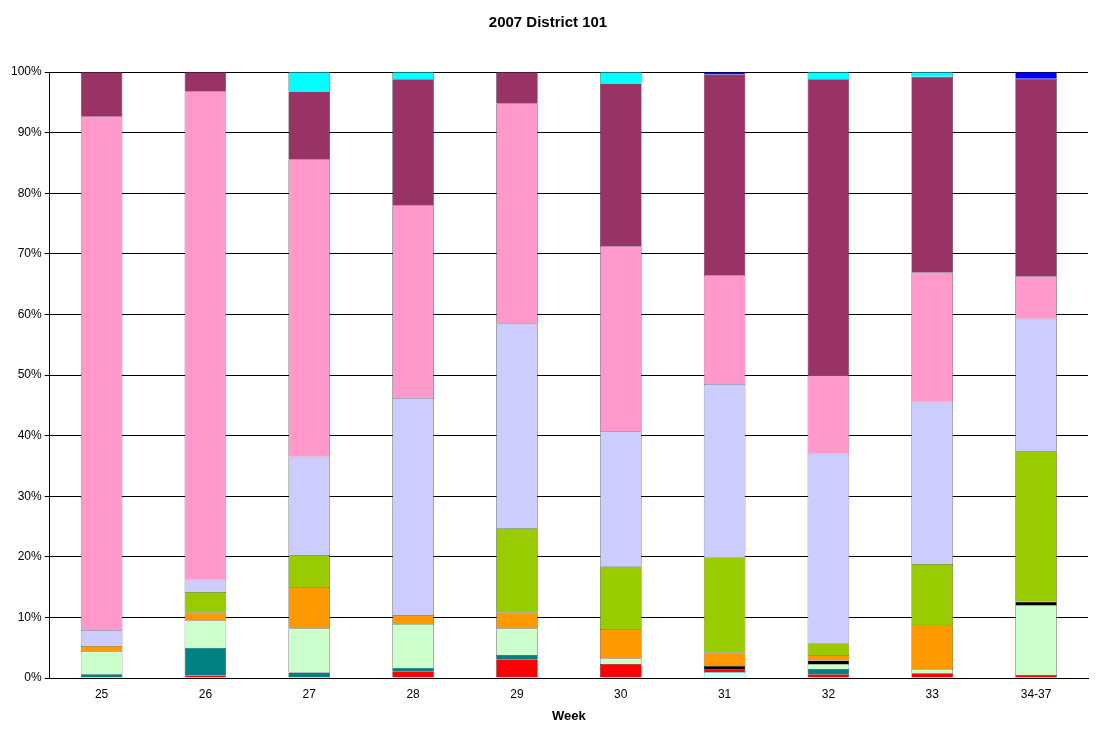 This screenshot has height=739, width=1106. What do you see at coordinates (548, 22) in the screenshot?
I see `chart-title: 2007 District 101` at bounding box center [548, 22].